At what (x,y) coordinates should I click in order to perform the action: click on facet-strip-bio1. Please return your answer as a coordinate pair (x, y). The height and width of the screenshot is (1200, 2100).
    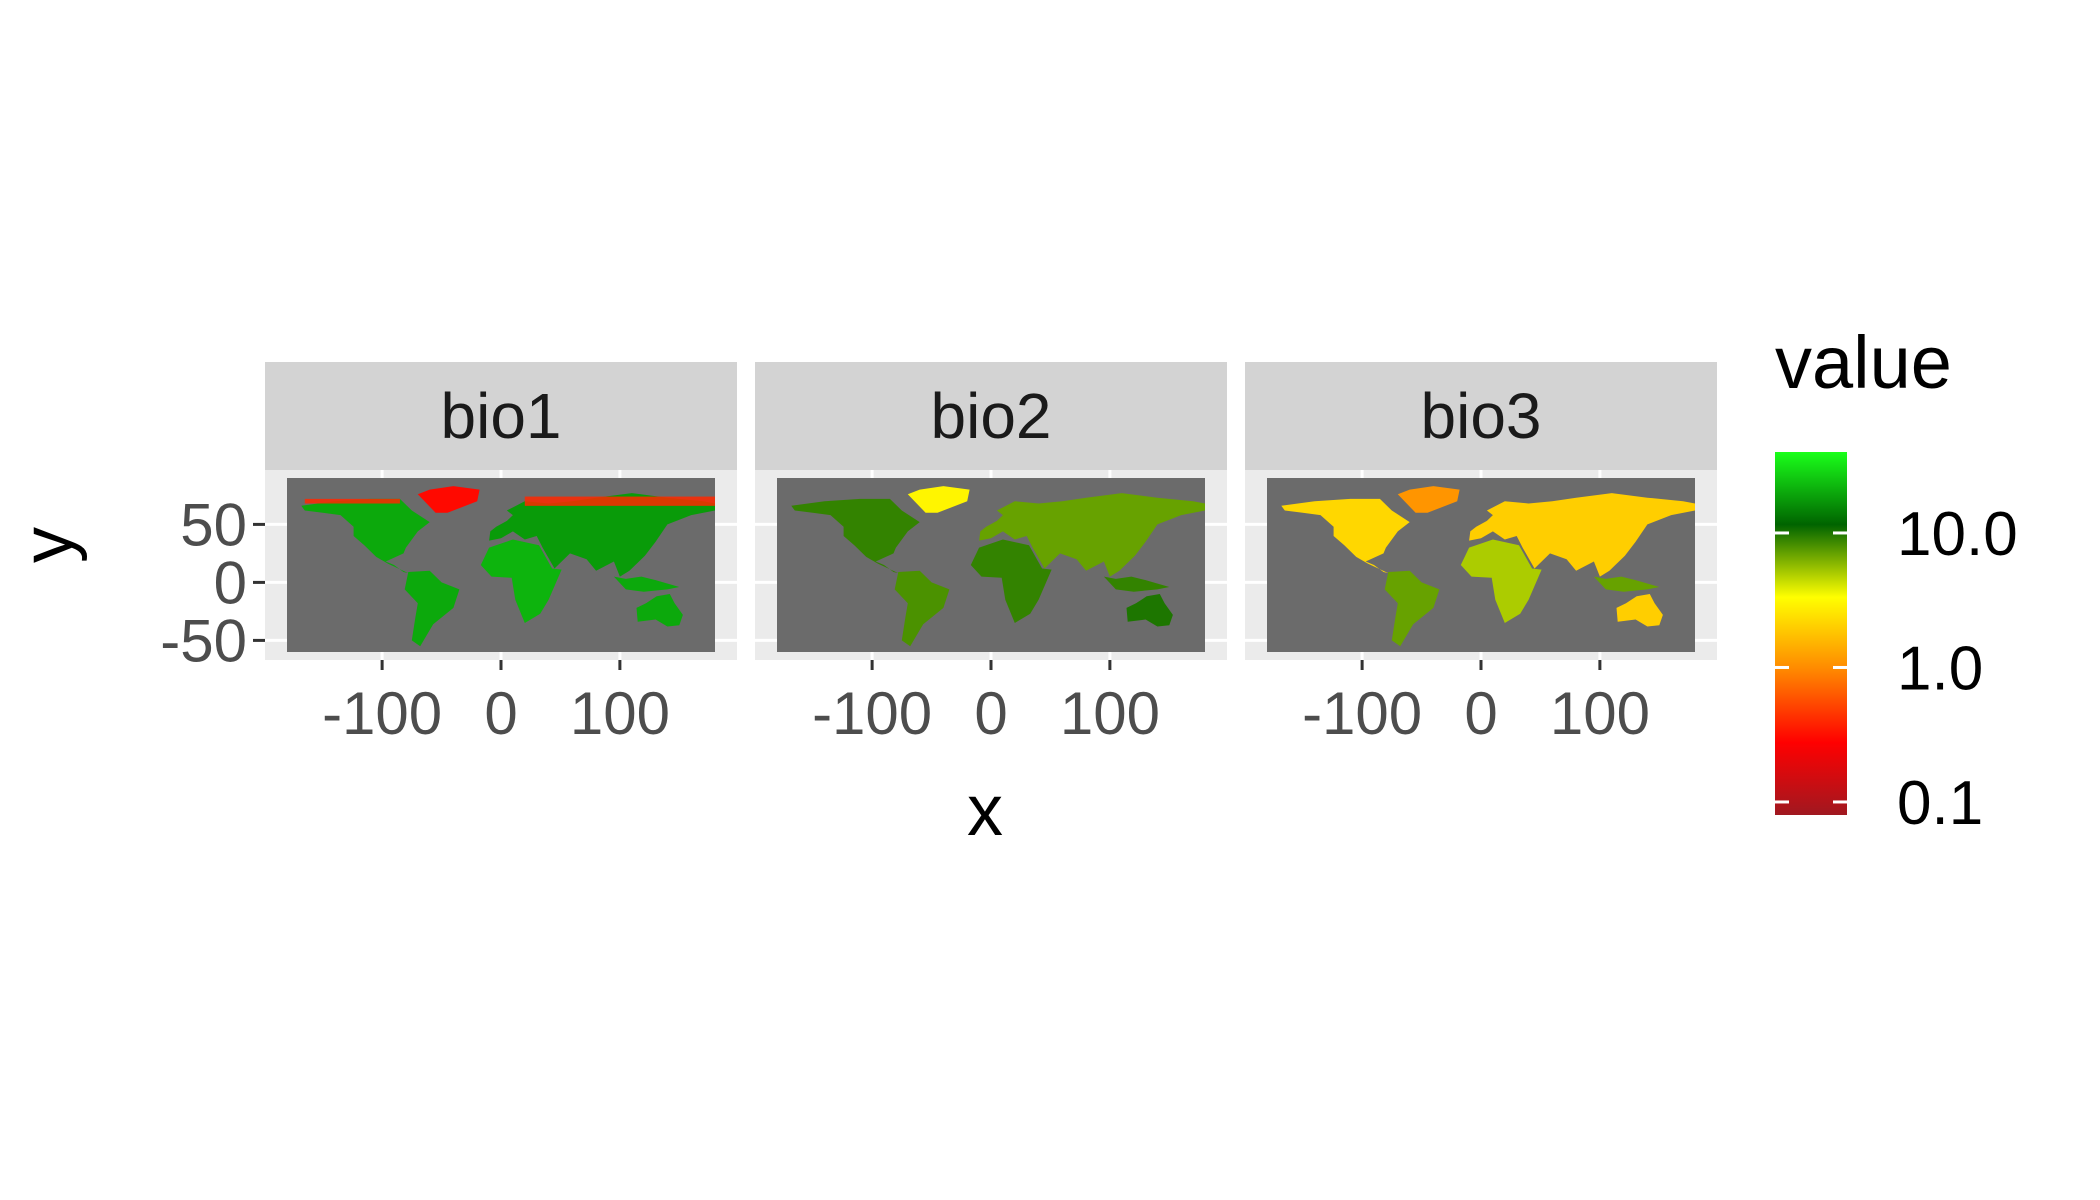
    Looking at the image, I should click on (501, 416).